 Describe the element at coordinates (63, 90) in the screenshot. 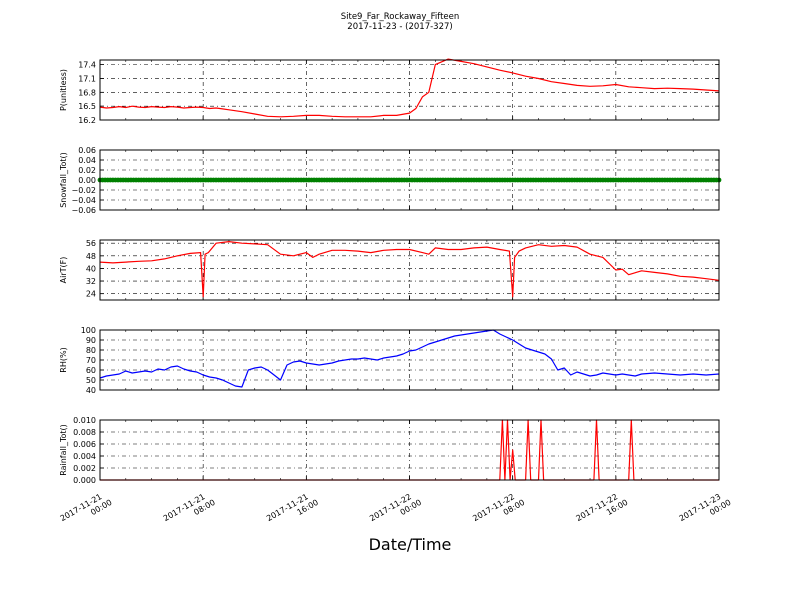

I see `y-axis-label: P(unitless)` at that location.